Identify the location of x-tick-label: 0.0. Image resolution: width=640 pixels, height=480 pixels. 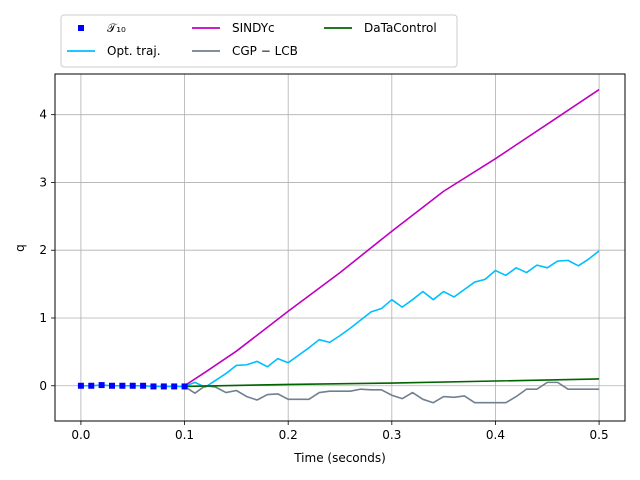
(80, 435).